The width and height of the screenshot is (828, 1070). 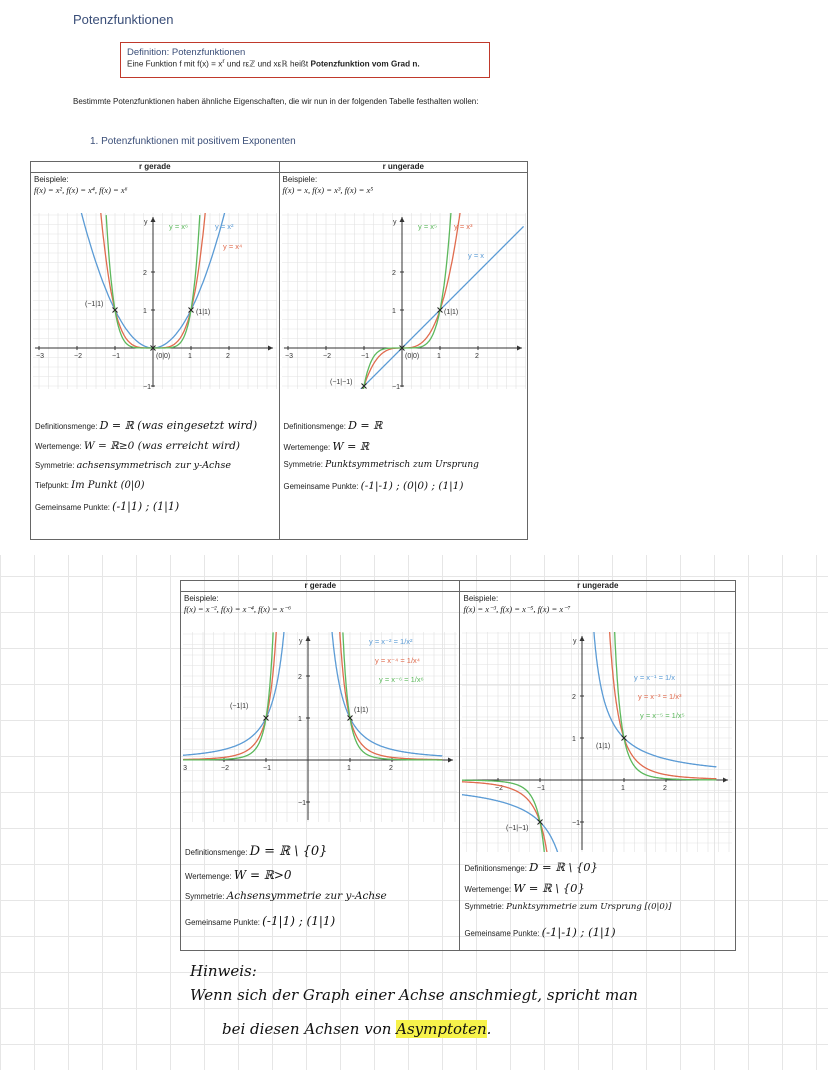 I want to click on curve-label: y = x⁶, so click(x=178, y=226).